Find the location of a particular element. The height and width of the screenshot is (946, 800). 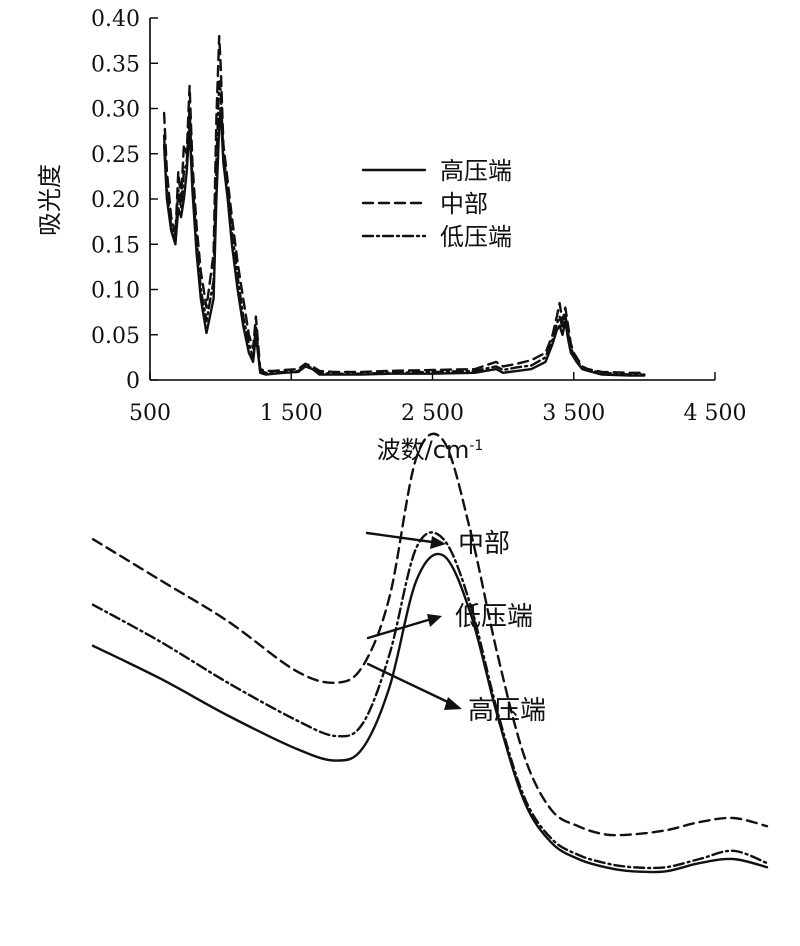

y-tick-label: 0.10 is located at coordinates (115, 291).